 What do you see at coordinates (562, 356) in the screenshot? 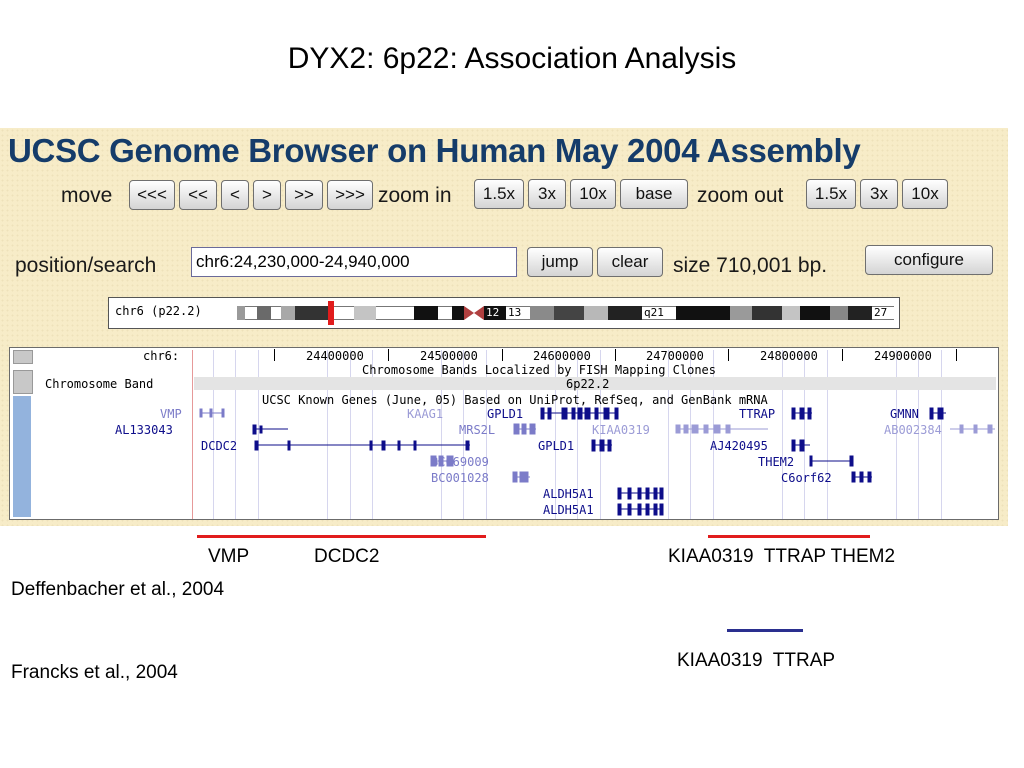
I see `ruler-position: 24600000` at bounding box center [562, 356].